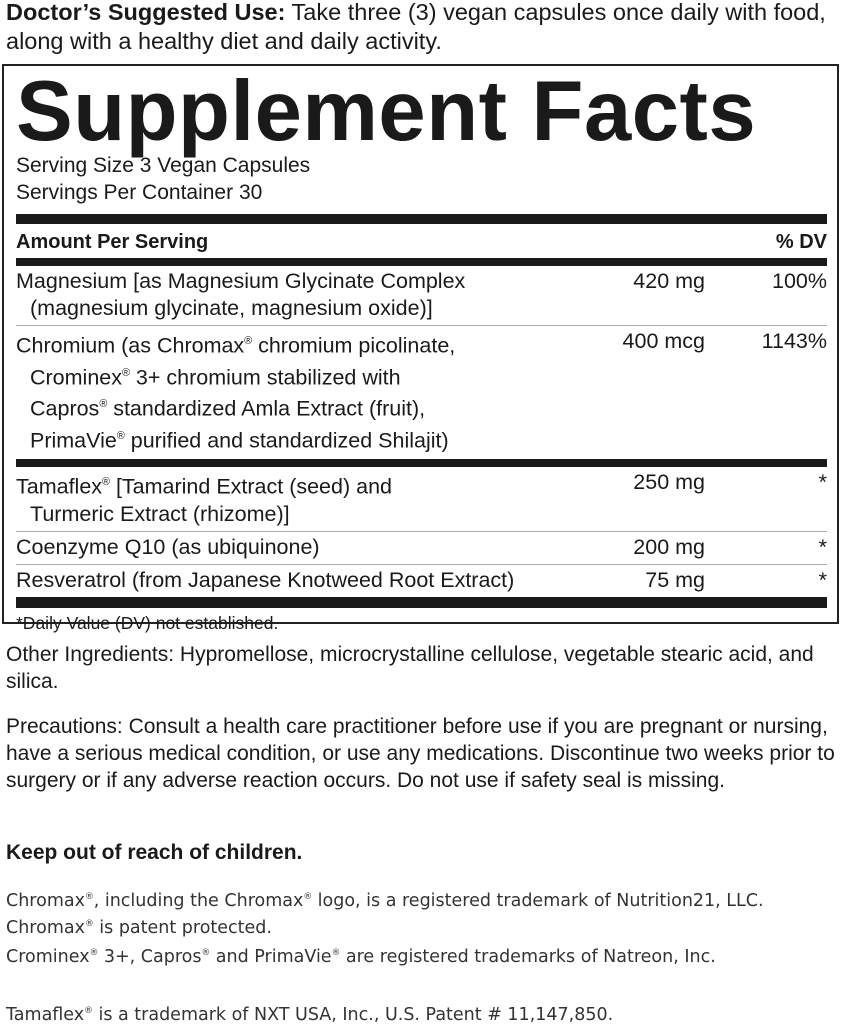 This screenshot has width=846, height=1027. I want to click on suggested-use-label: Doctor’s Suggested Use:, so click(146, 12).